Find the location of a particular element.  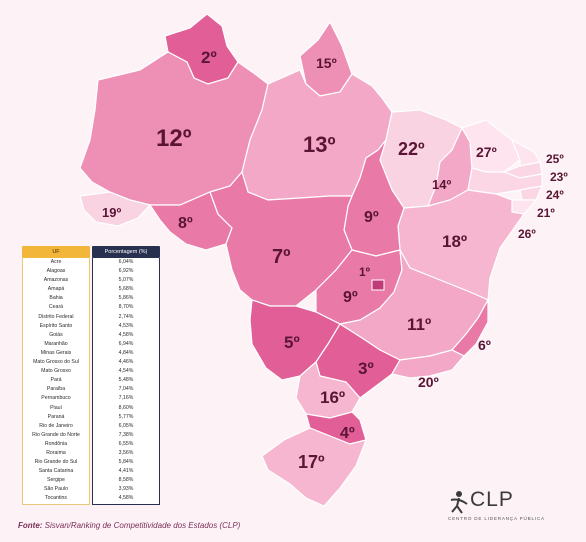

table-cell-uf: Amapá is located at coordinates (56, 289).